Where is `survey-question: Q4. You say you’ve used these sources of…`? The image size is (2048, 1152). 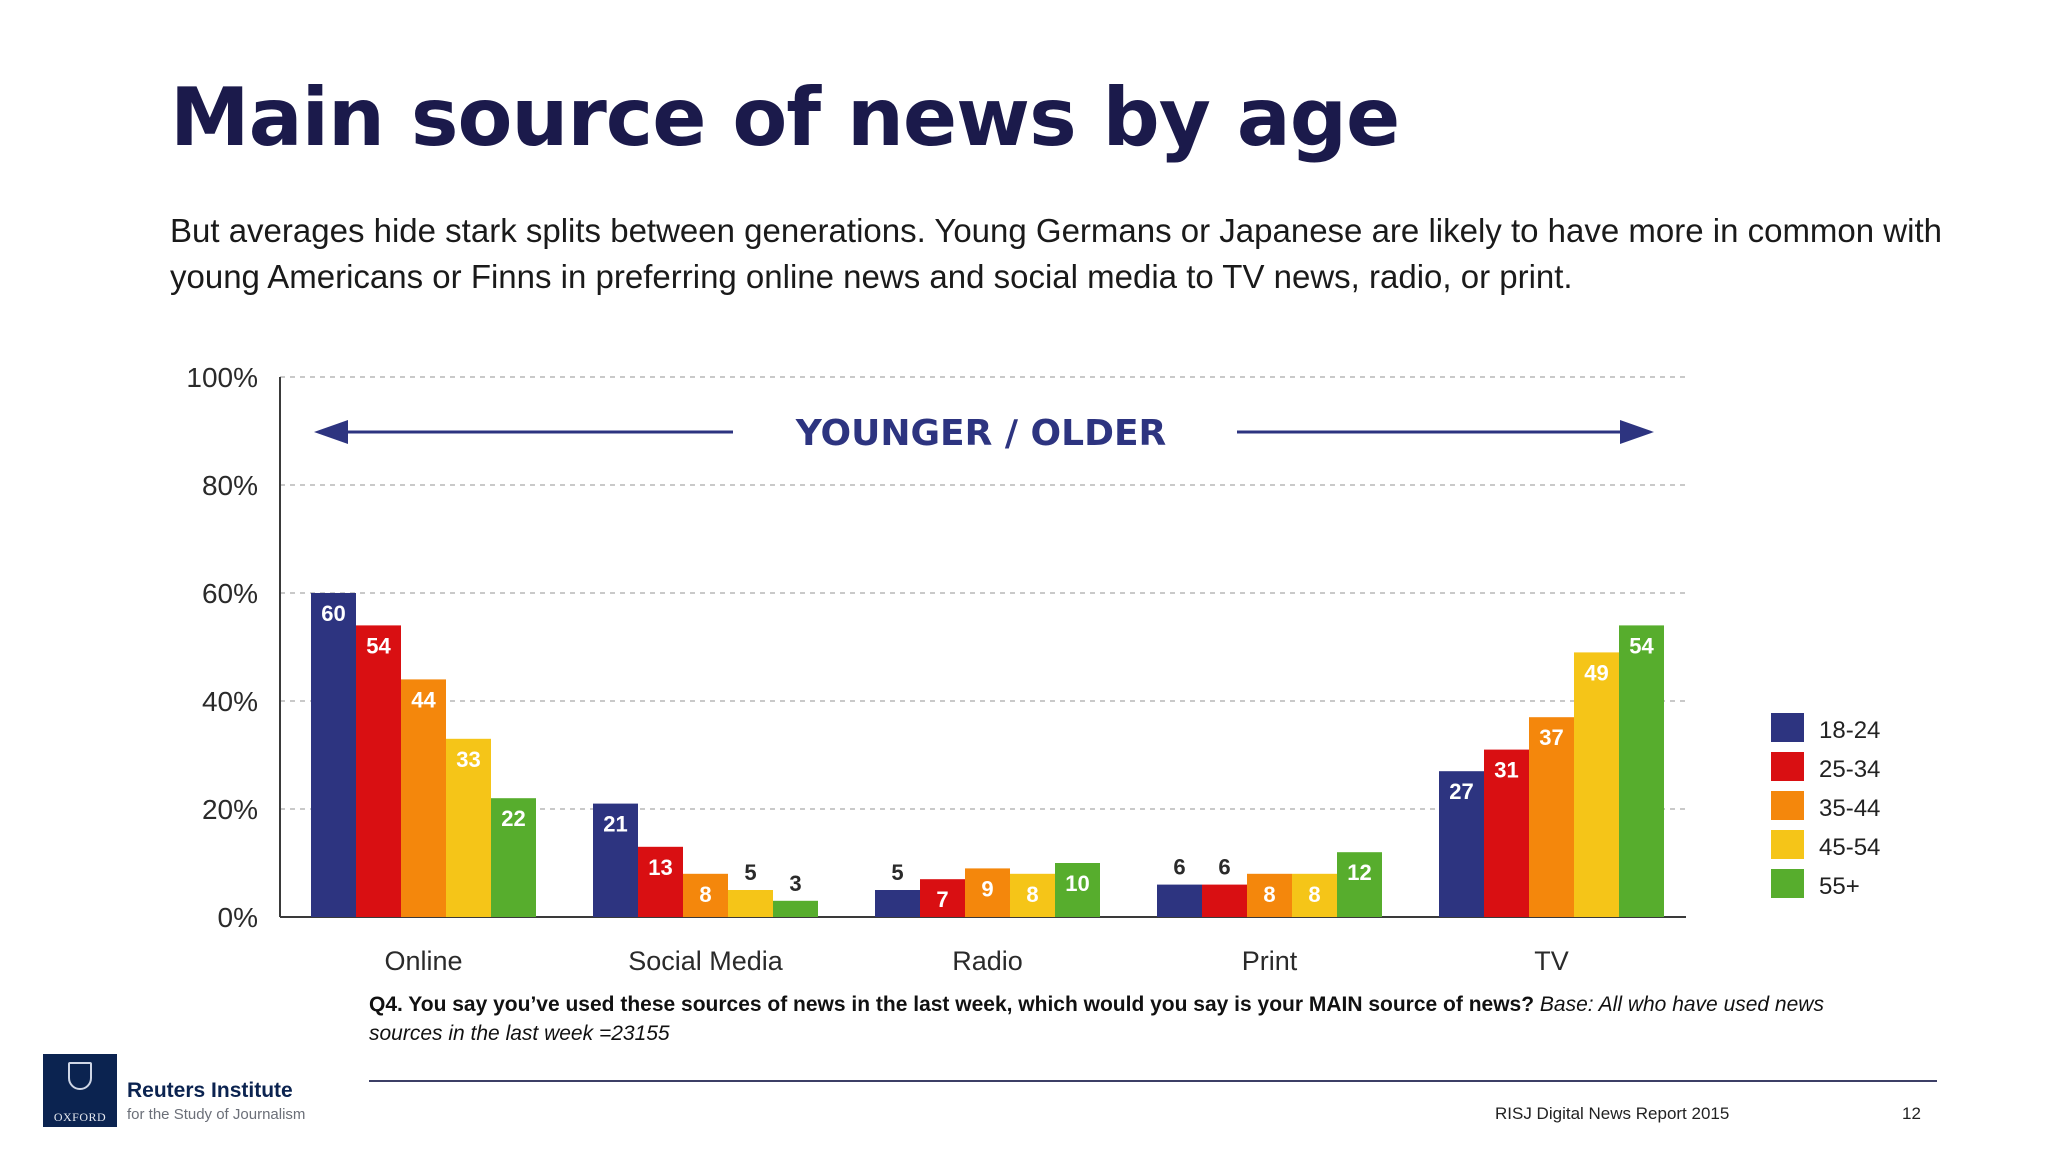
survey-question: Q4. You say you’ve used these sources of… is located at coordinates (952, 1004).